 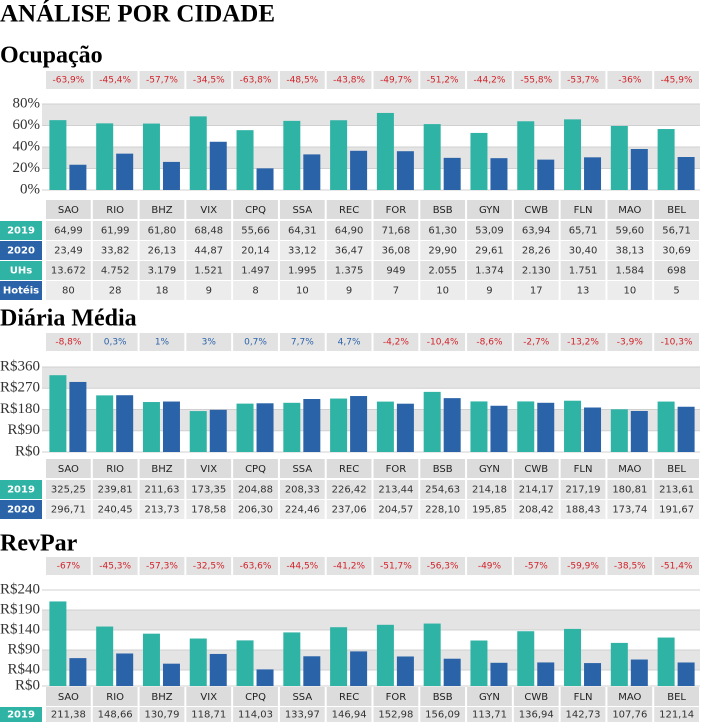 I want to click on legend-label: Hotéis, so click(x=21, y=291).